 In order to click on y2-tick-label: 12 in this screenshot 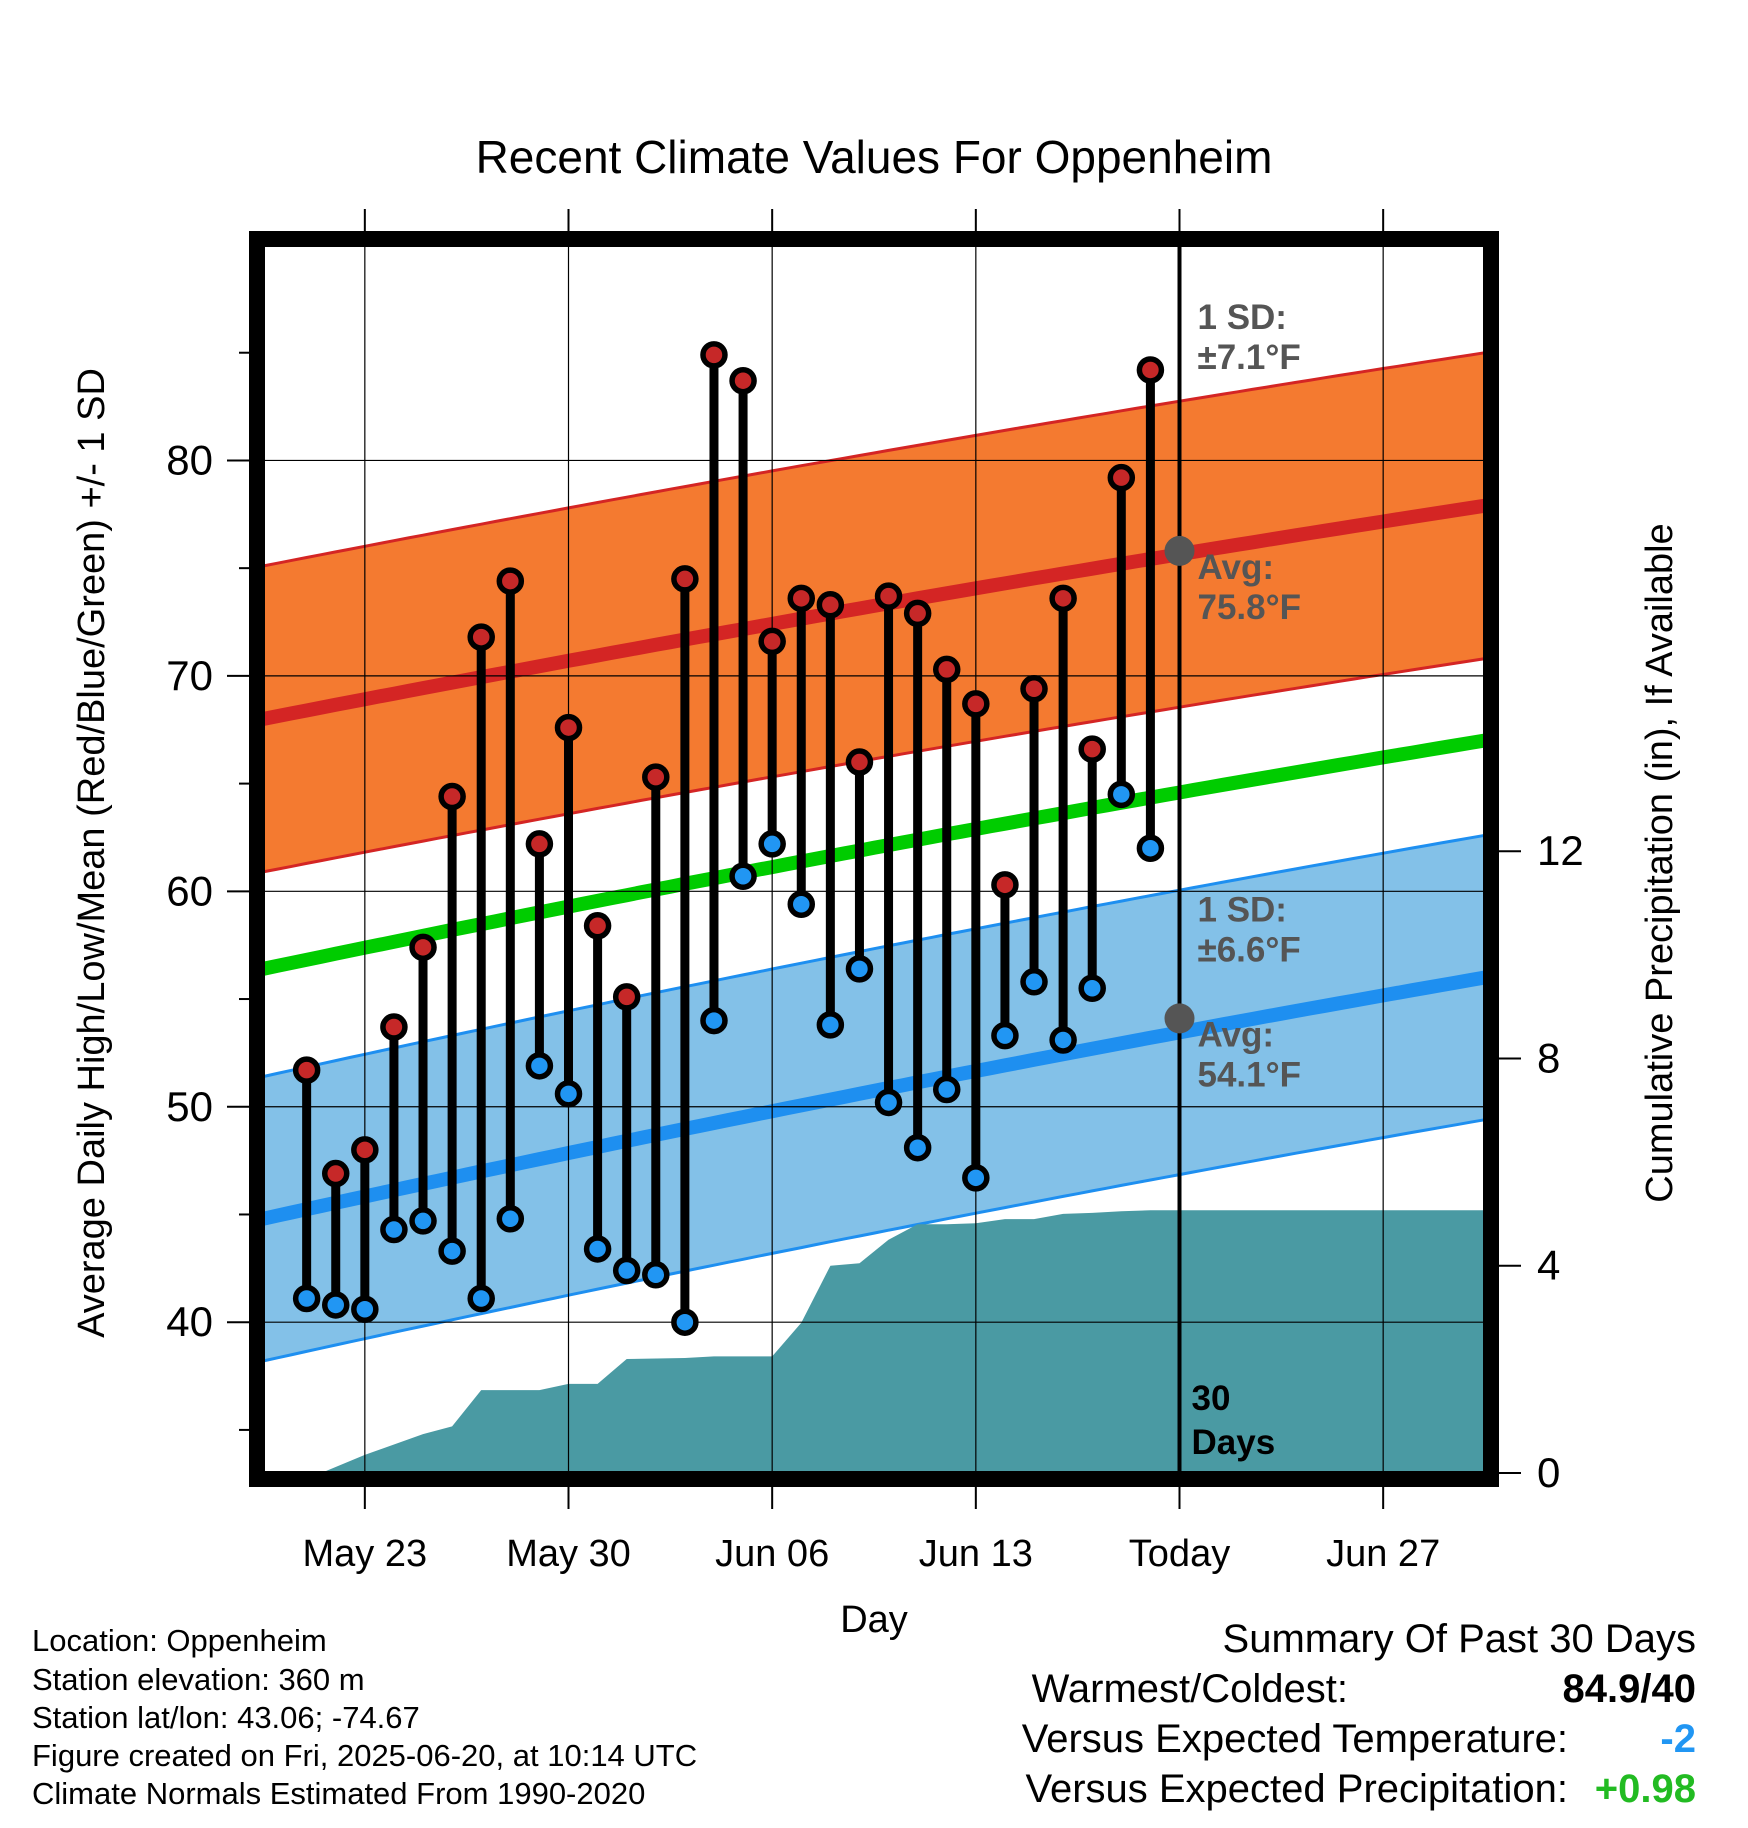, I will do `click(1560, 850)`.